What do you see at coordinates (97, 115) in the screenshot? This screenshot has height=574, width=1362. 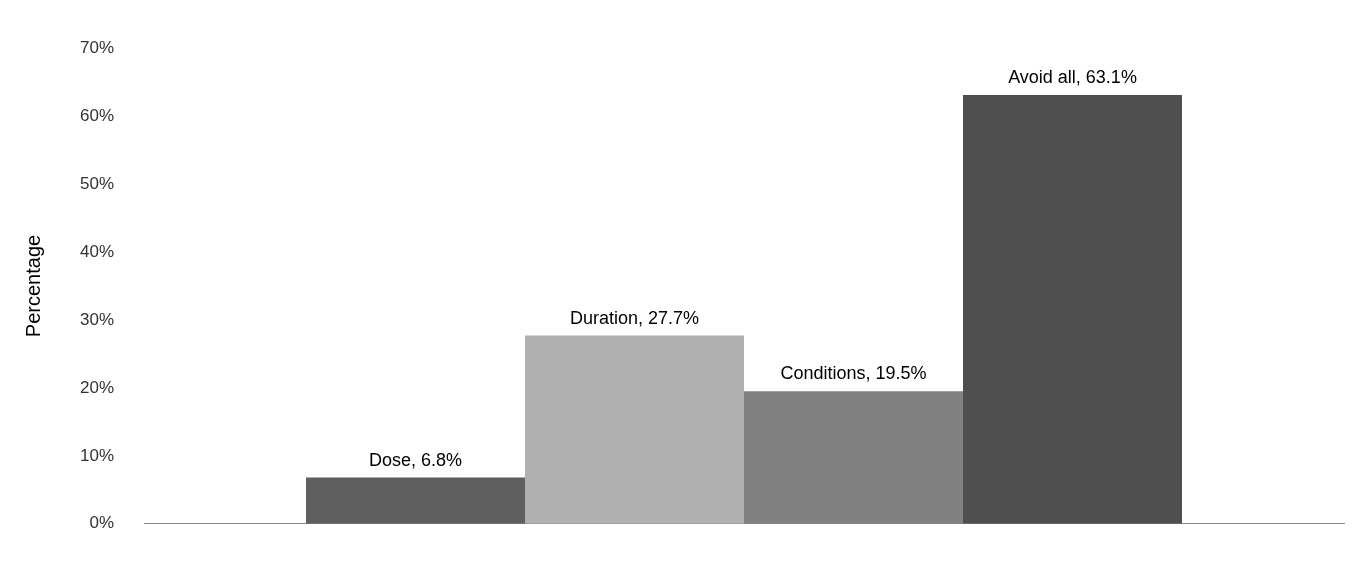 I see `y-tick-label: 60%` at bounding box center [97, 115].